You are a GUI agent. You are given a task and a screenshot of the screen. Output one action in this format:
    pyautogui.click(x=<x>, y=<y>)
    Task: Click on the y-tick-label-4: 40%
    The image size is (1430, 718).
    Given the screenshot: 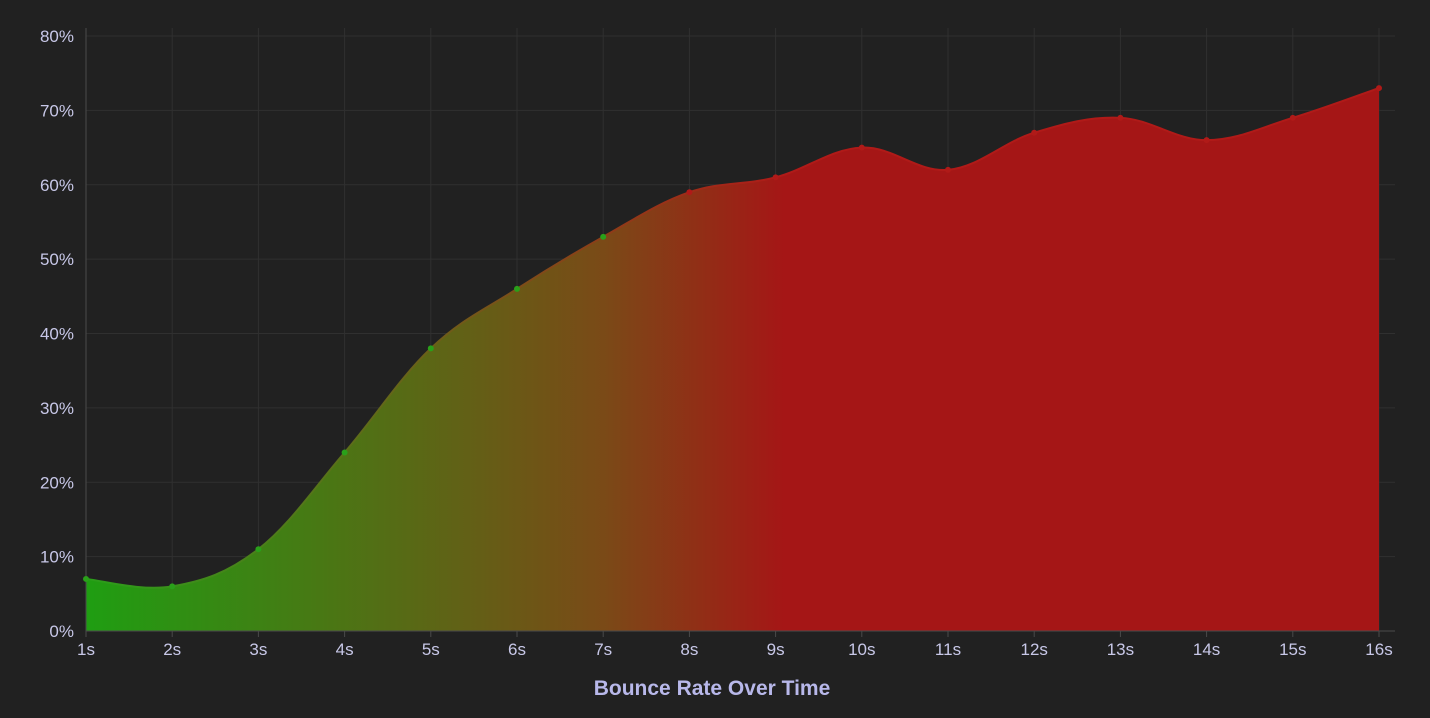 What is the action you would take?
    pyautogui.click(x=57, y=334)
    